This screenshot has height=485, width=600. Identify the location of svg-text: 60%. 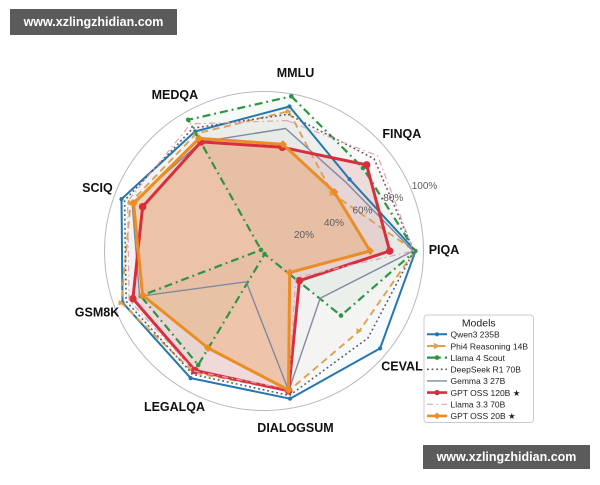
(362, 211).